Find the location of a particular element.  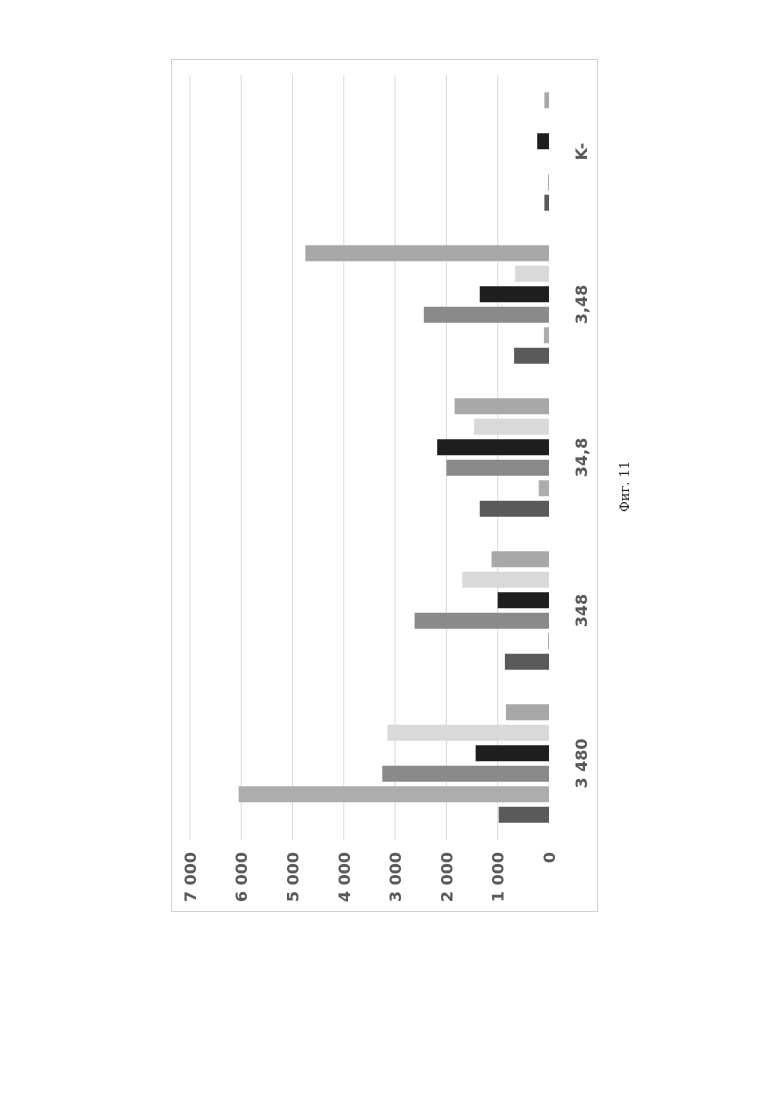

y-tick-label: 0 is located at coordinates (549, 857).